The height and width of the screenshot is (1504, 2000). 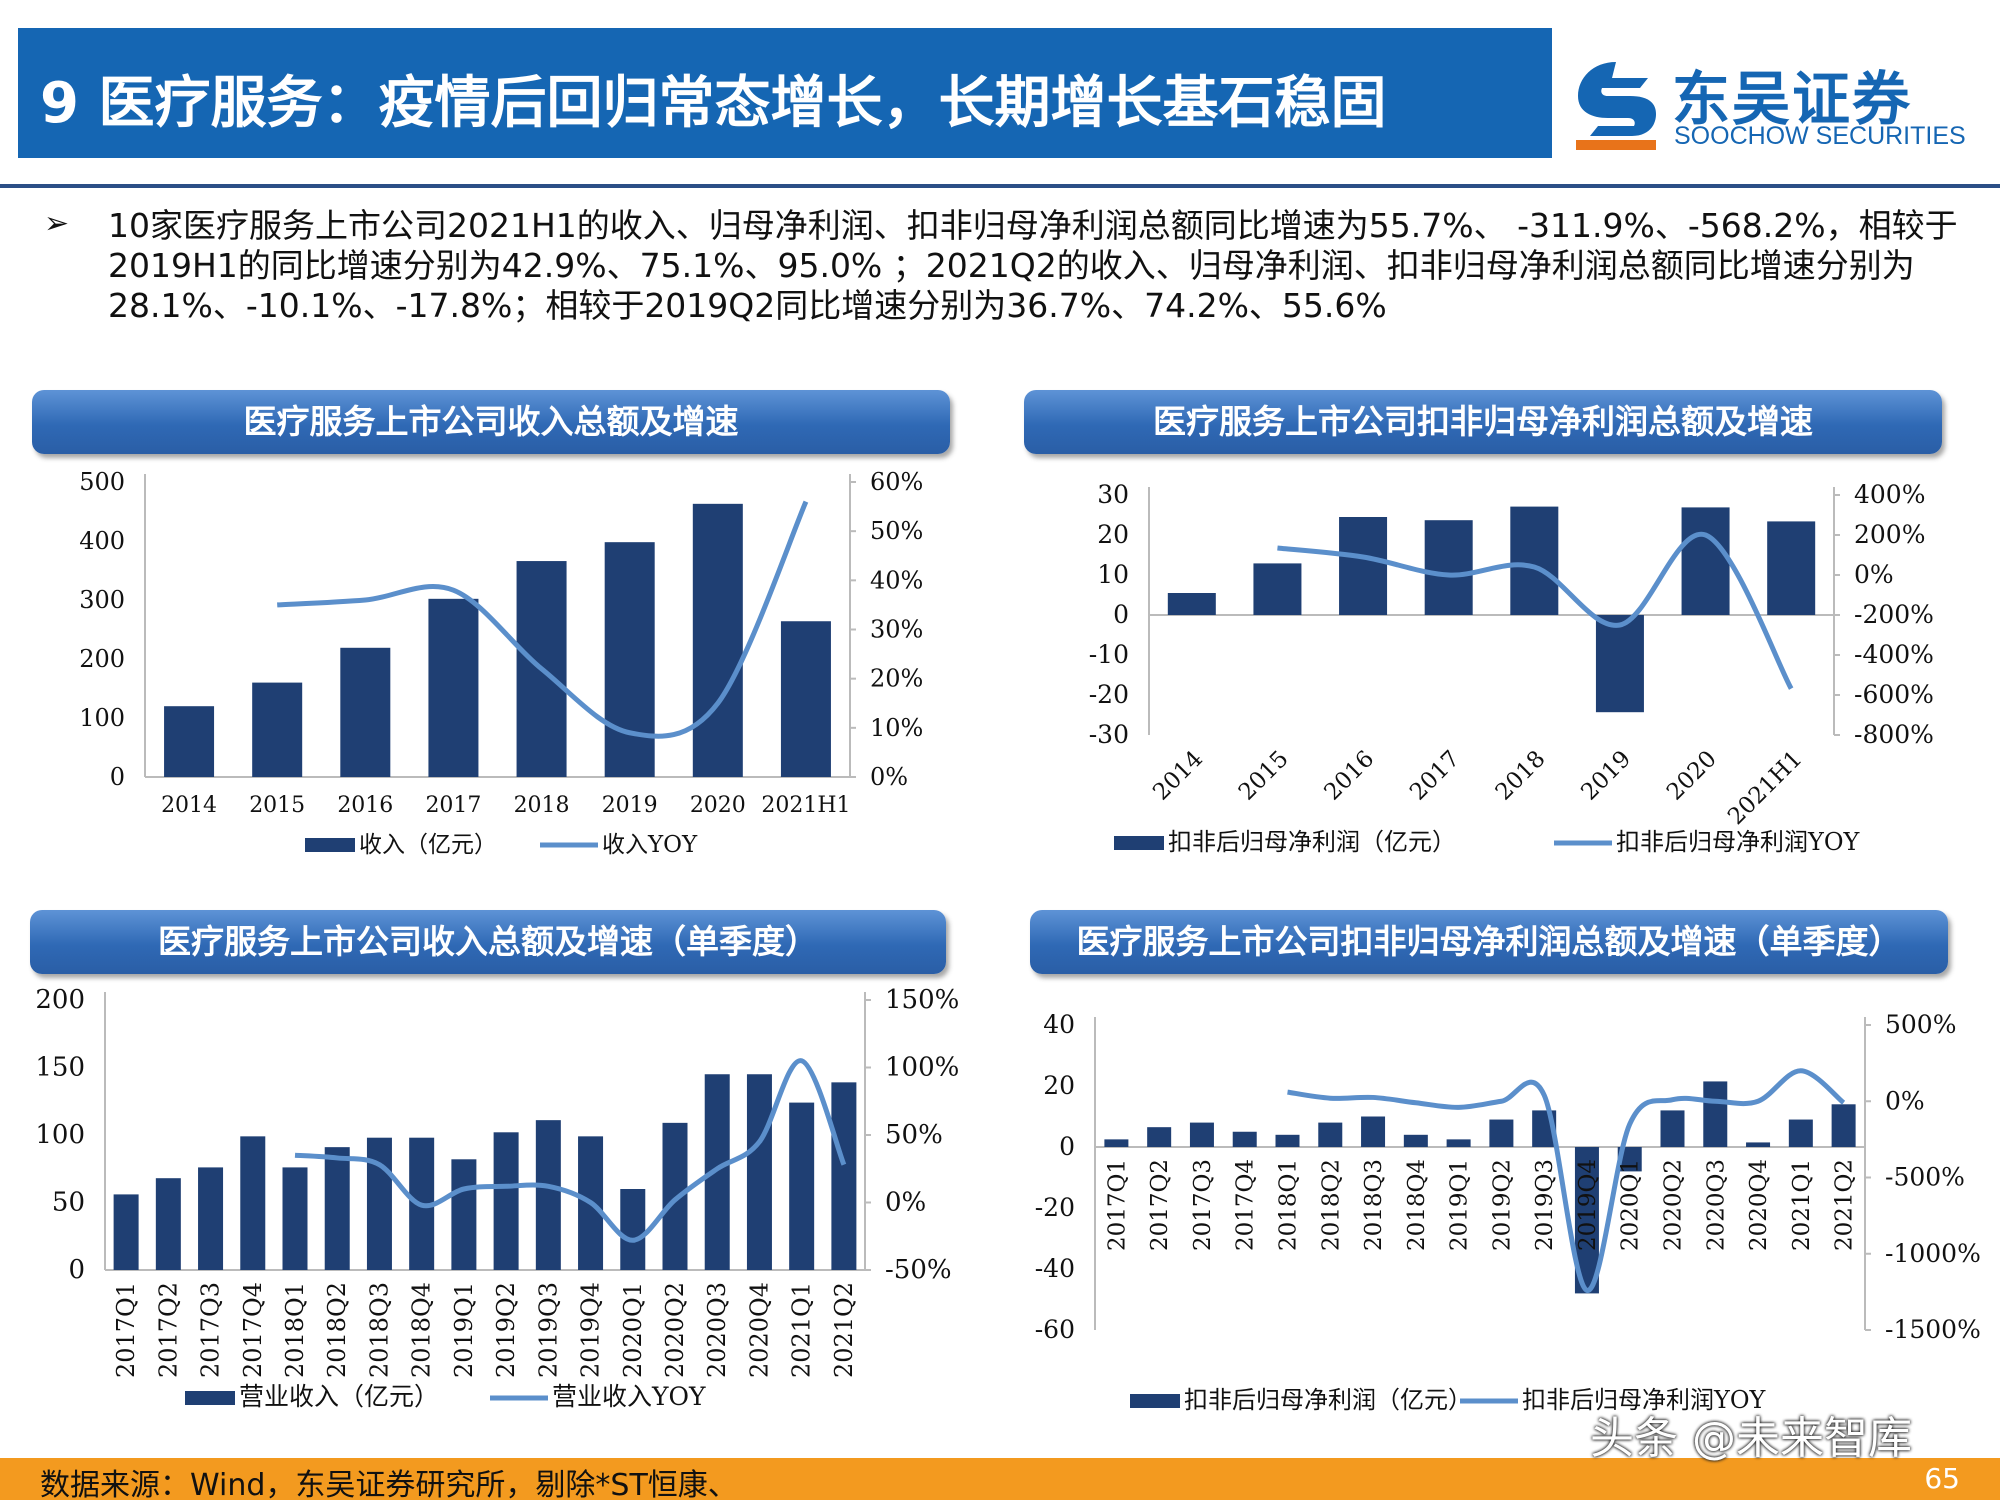 What do you see at coordinates (60, 1000) in the screenshot?
I see `y-tick-label-left: 200` at bounding box center [60, 1000].